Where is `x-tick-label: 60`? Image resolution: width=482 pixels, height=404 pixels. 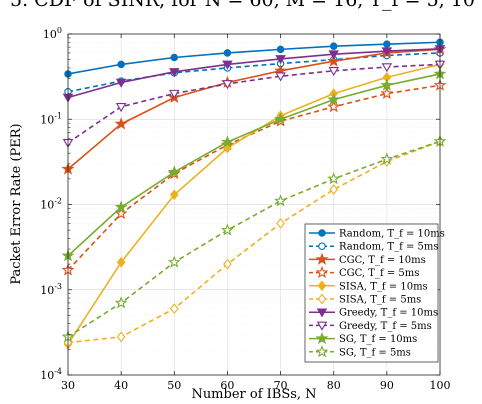 x-tick-label: 60 is located at coordinates (227, 385).